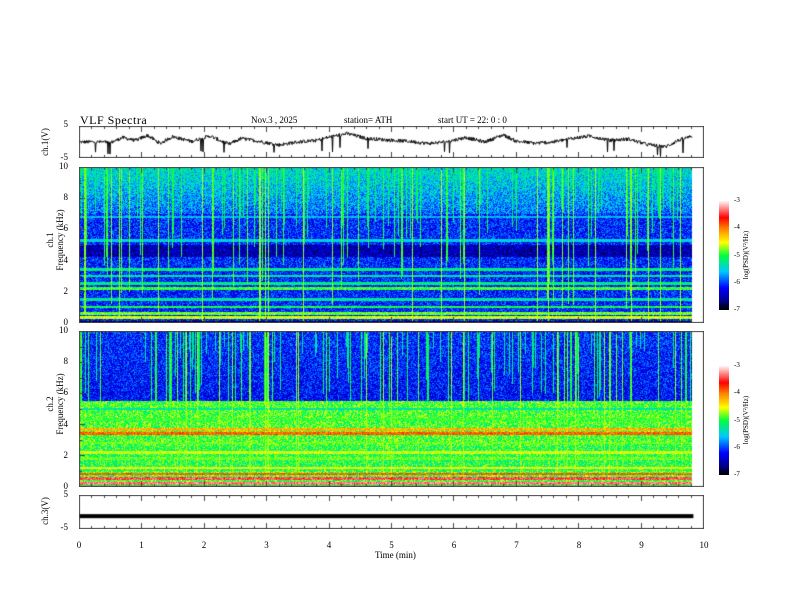 This screenshot has height=612, width=792. I want to click on date-label: Nov.3 , 2025, so click(274, 120).